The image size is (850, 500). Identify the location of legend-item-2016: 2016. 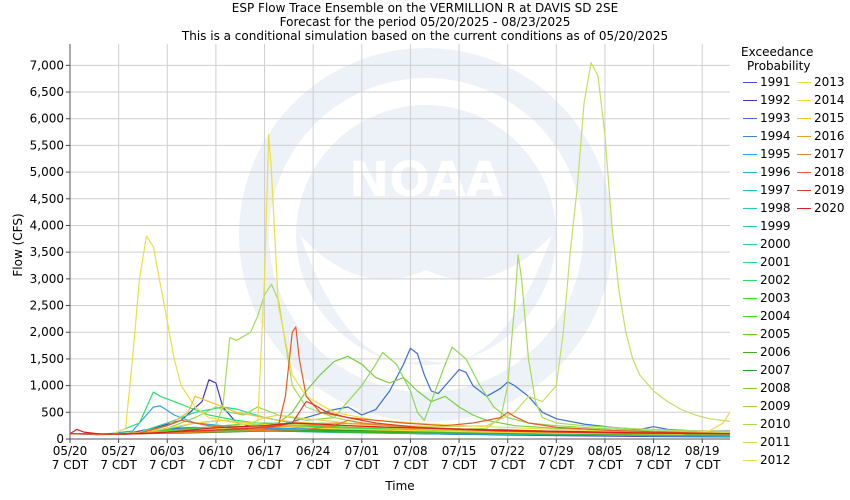
(821, 136).